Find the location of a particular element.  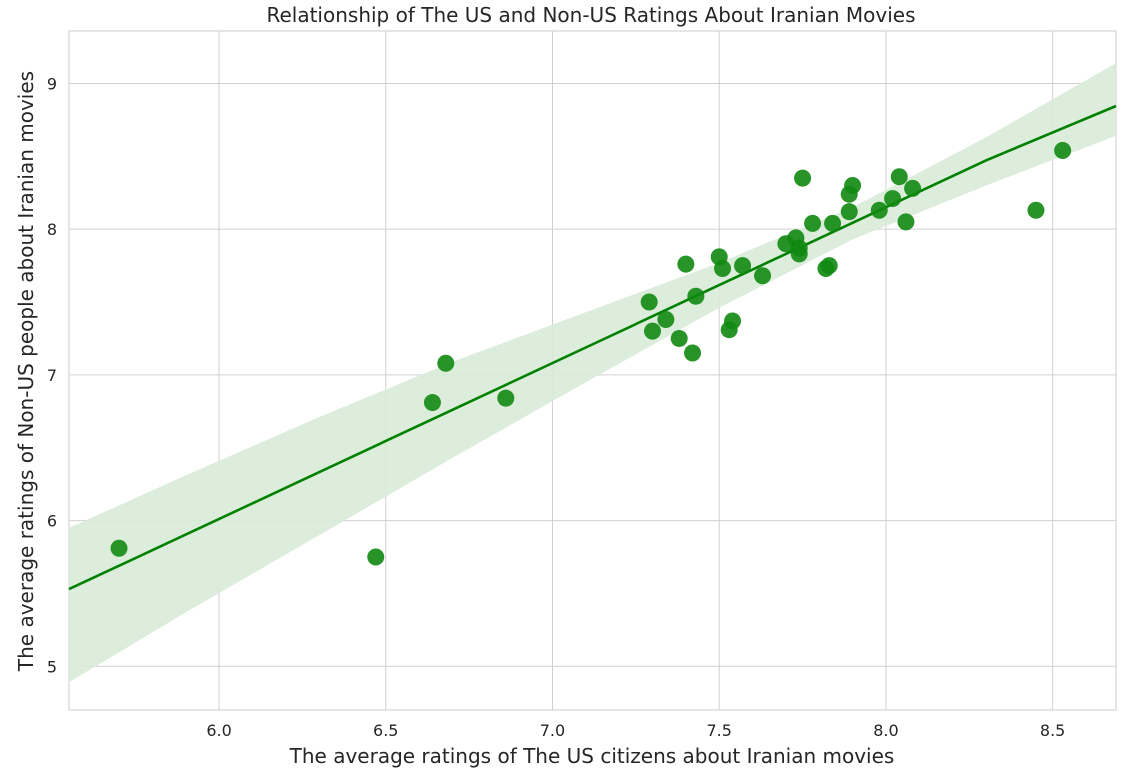

y-tick-label: 5 is located at coordinates (52, 666).